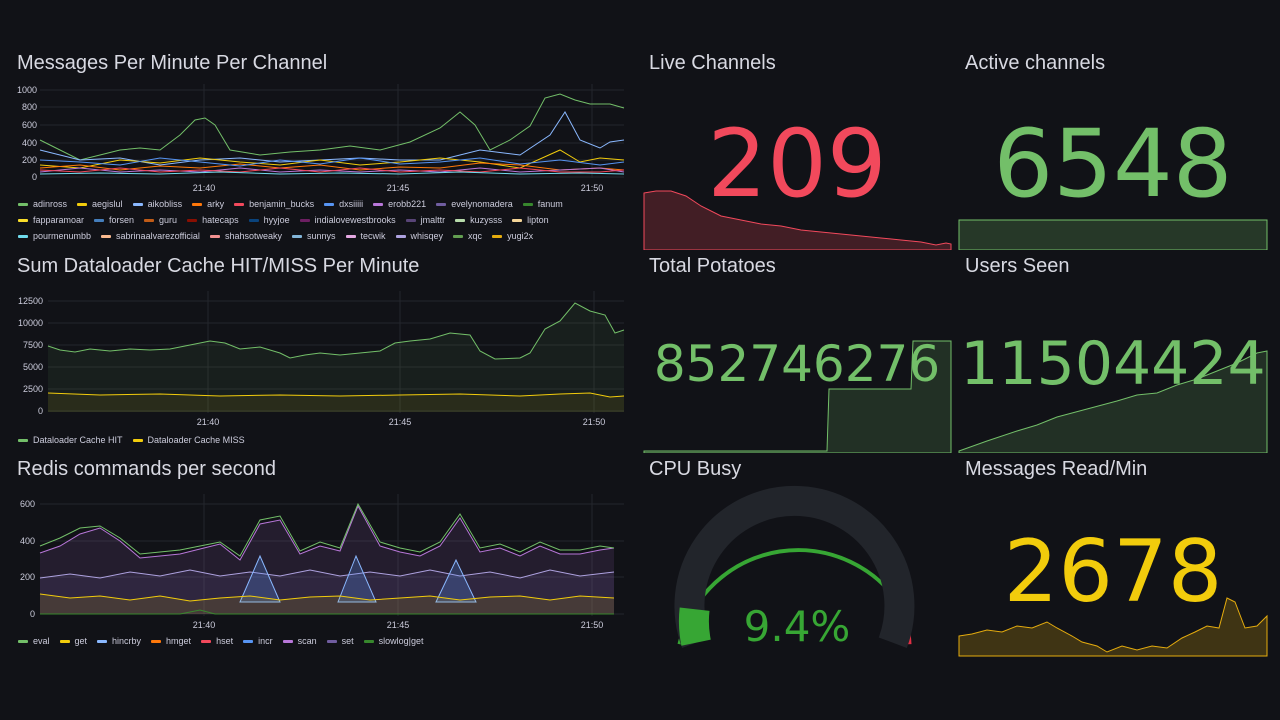  I want to click on legend-item: arky, so click(208, 204).